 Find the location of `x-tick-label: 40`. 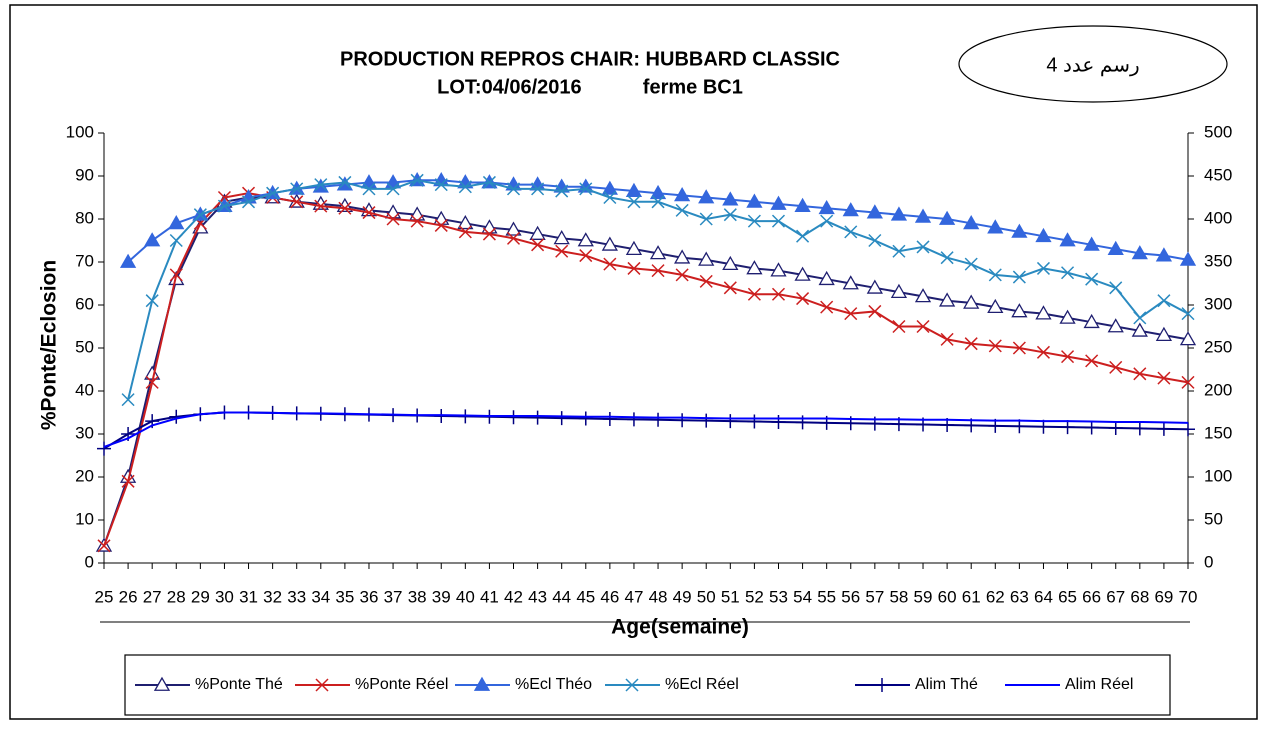

x-tick-label: 40 is located at coordinates (465, 596).